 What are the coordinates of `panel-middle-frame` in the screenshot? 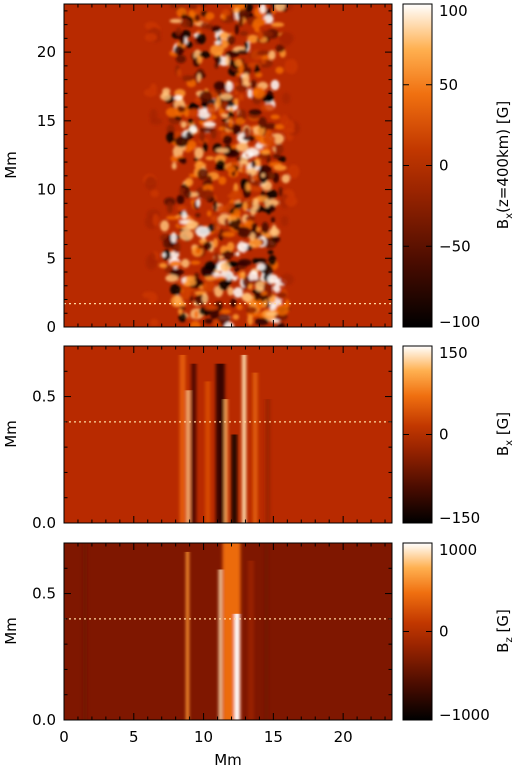 It's located at (228, 434).